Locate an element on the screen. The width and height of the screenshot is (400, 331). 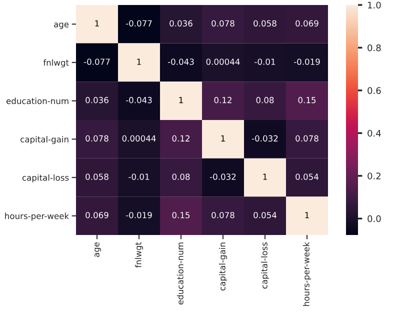
y-tick-label: fnlwgt is located at coordinates (56, 63).